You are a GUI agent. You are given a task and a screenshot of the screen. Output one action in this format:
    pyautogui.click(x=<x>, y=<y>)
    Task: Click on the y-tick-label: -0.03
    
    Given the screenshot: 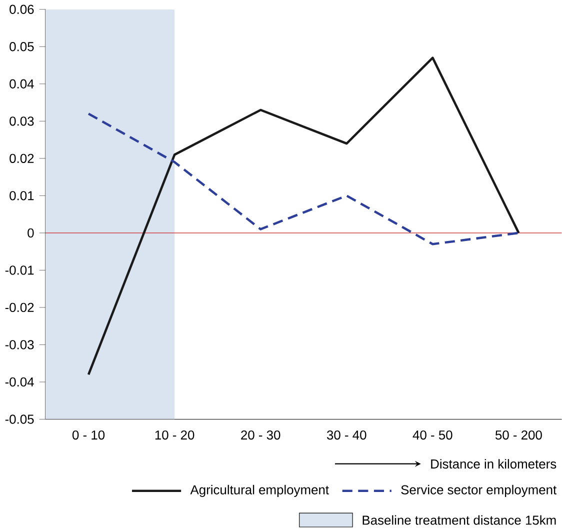 What is the action you would take?
    pyautogui.click(x=19, y=345)
    